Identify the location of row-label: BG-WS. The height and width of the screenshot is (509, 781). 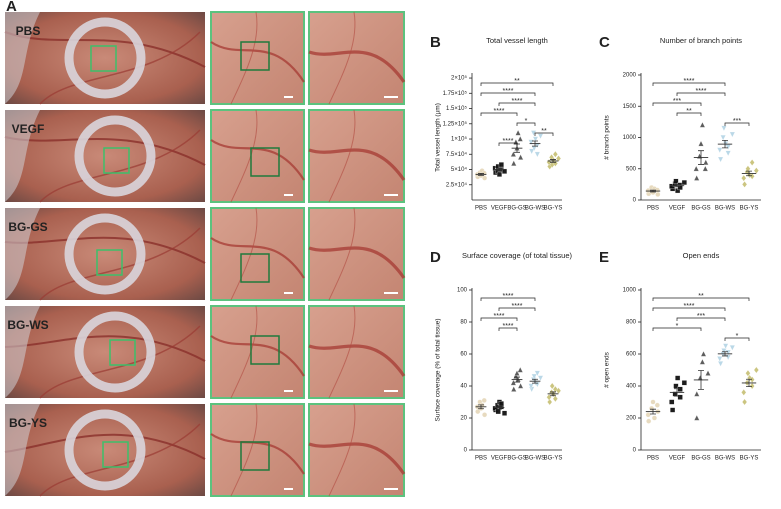
(27, 325).